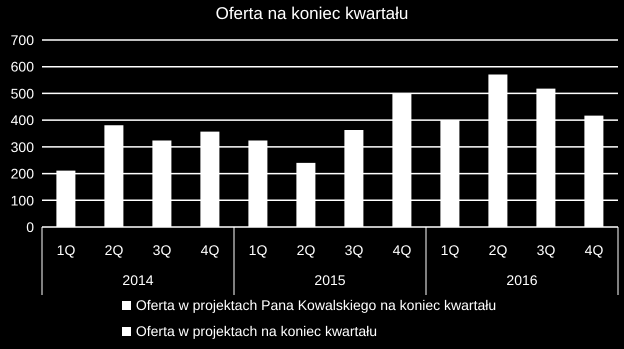  Describe the element at coordinates (316, 305) in the screenshot. I see `legend-label: Oferta w projektach Pana Kowalskiego na koniec kwartału` at that location.